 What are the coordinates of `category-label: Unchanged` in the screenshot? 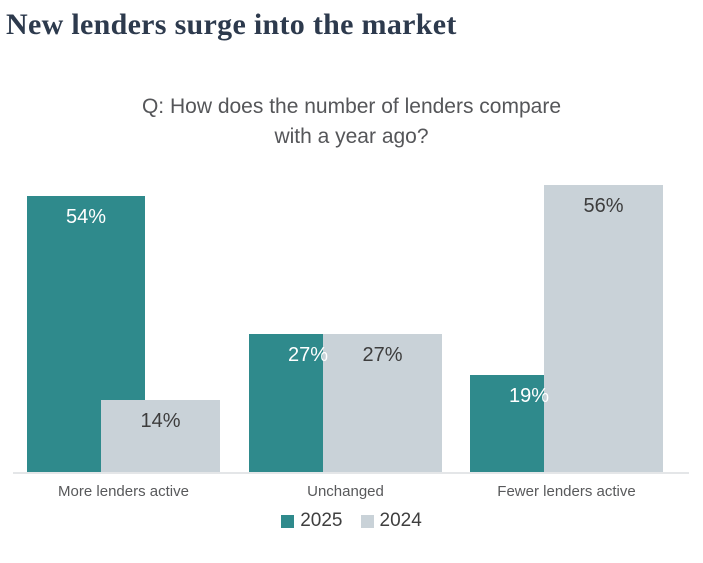 It's located at (345, 491).